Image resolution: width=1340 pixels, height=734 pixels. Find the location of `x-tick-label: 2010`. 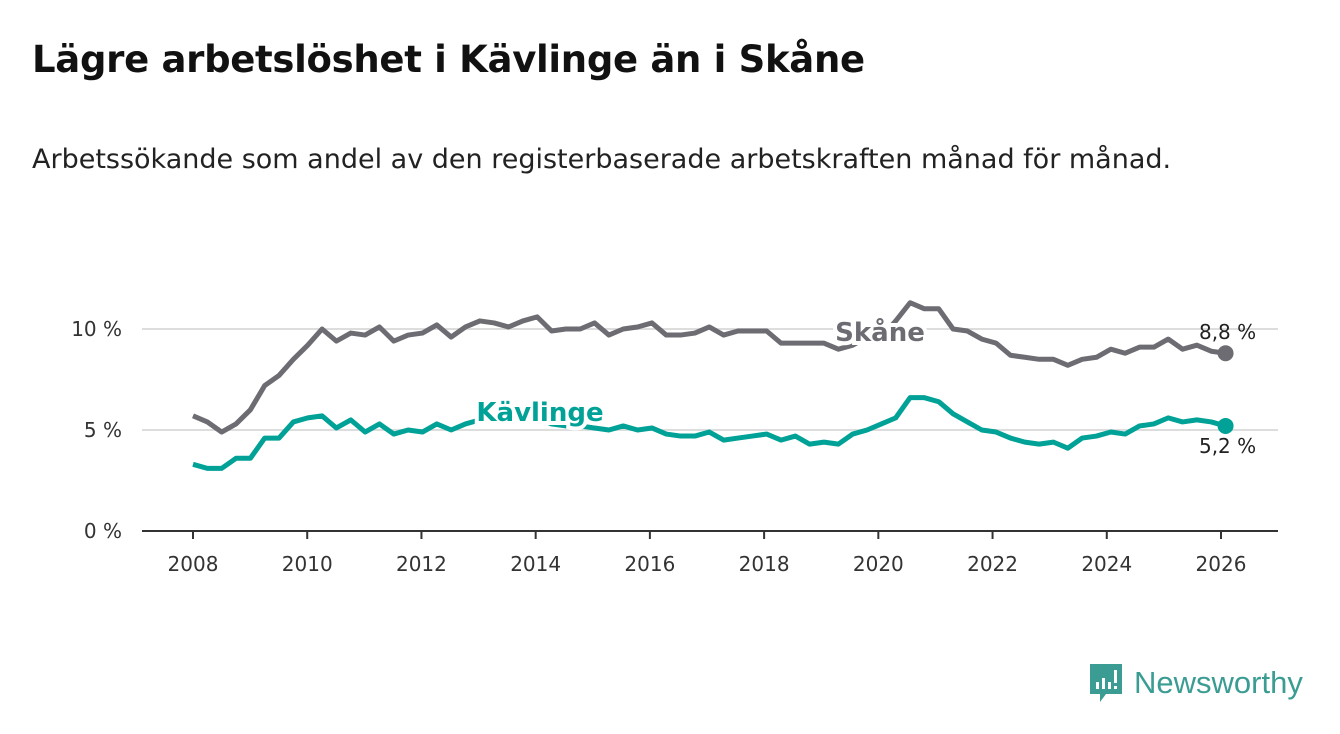

x-tick-label: 2010 is located at coordinates (307, 564).